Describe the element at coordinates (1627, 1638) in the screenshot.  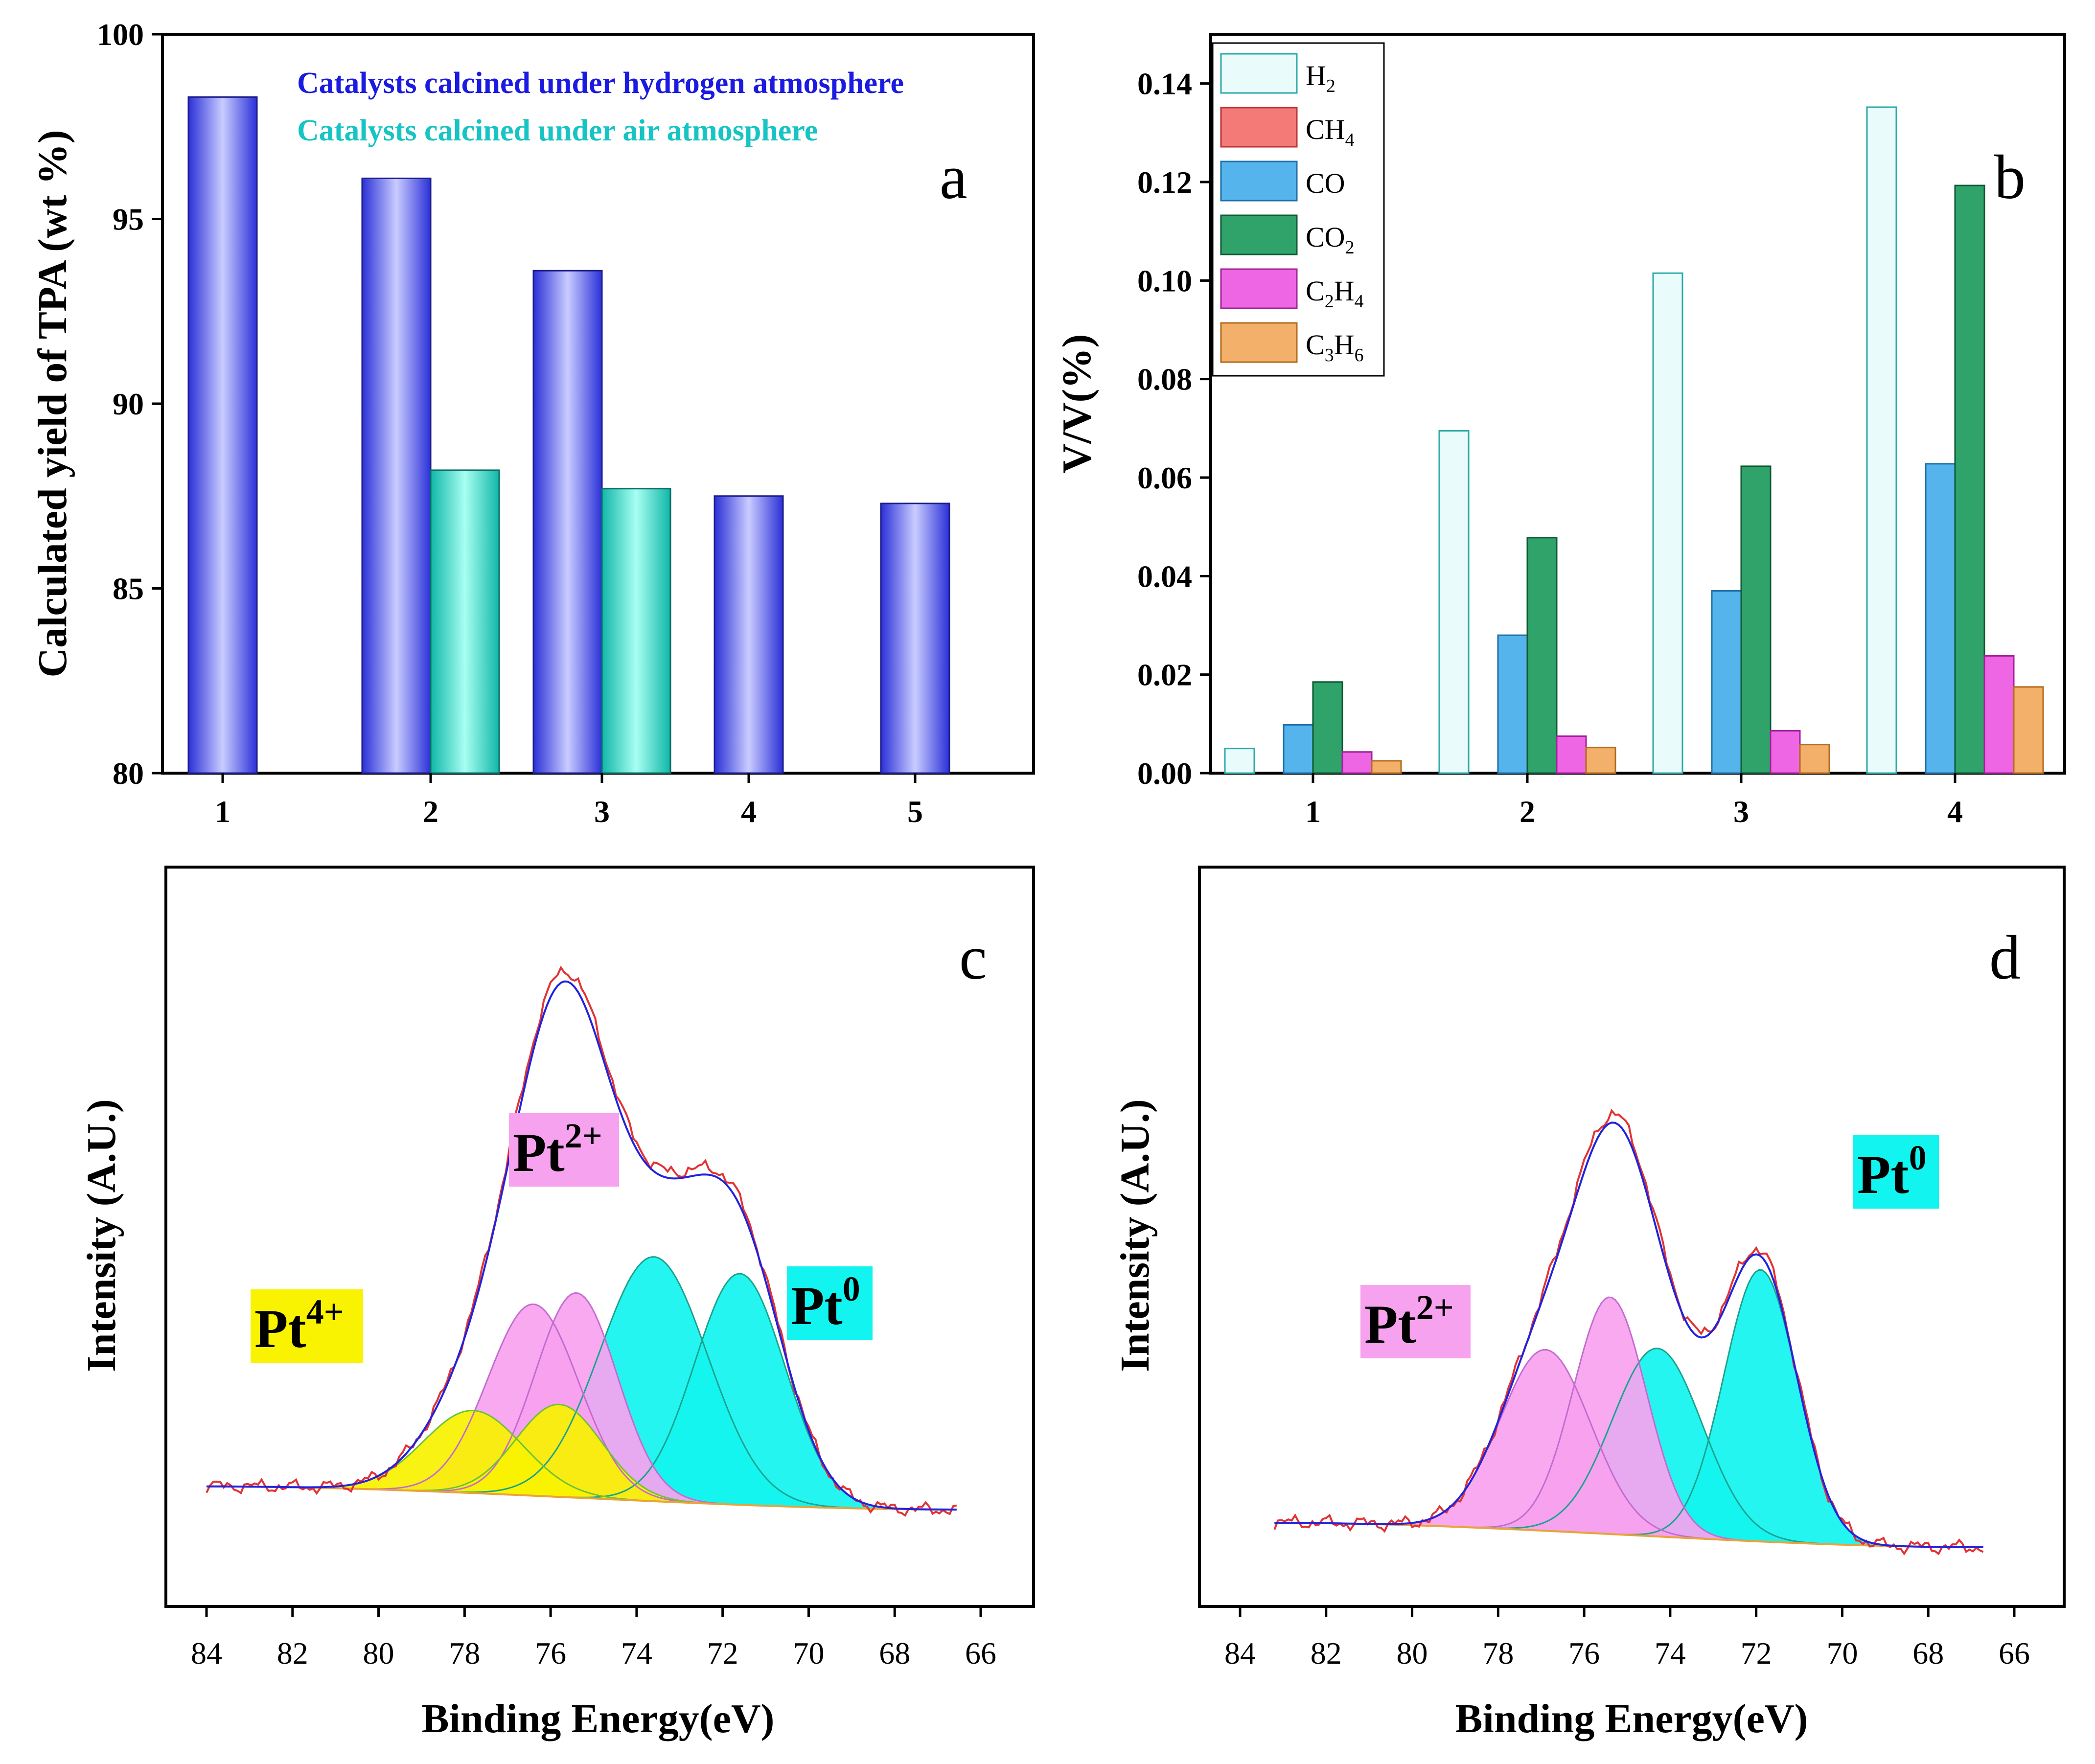
I see `panel-d-x-ticks: 84 82 80 78 76 74 72 70 68 66` at that location.